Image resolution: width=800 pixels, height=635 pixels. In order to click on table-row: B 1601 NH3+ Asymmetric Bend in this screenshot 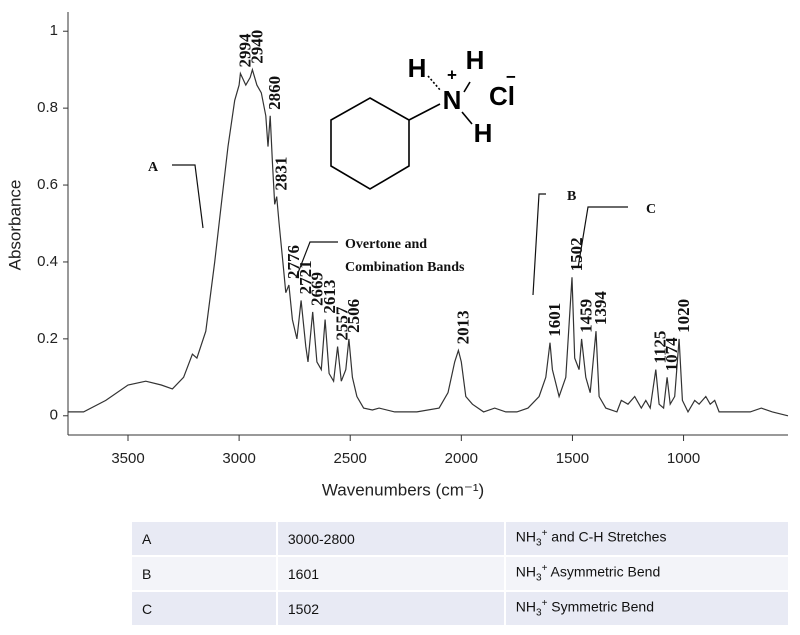, I will do `click(460, 573)`.